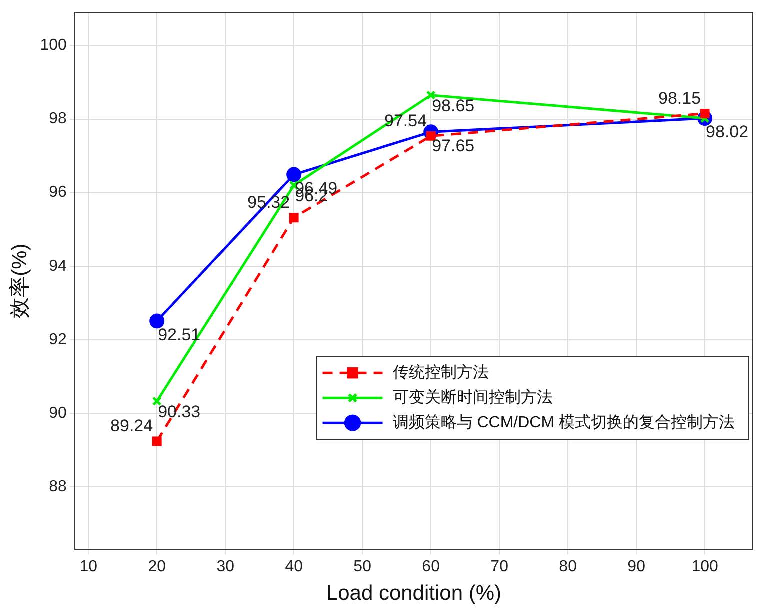 The image size is (761, 613). Describe the element at coordinates (89, 567) in the screenshot. I see `x-tick-label: 10` at that location.